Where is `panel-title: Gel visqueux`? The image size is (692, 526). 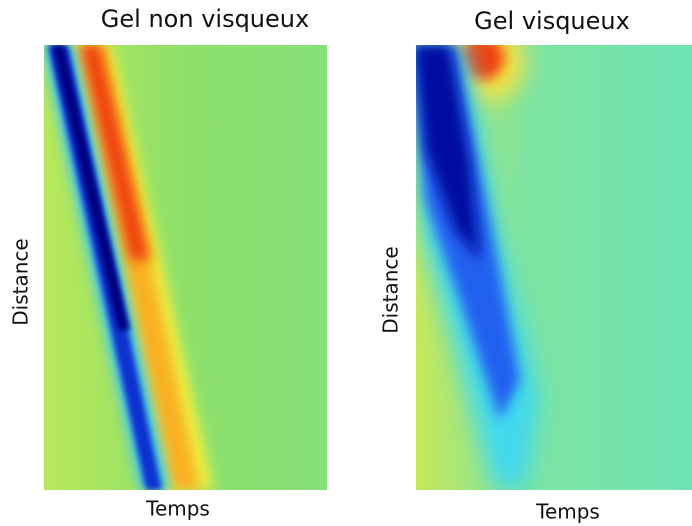 panel-title: Gel visqueux is located at coordinates (552, 21).